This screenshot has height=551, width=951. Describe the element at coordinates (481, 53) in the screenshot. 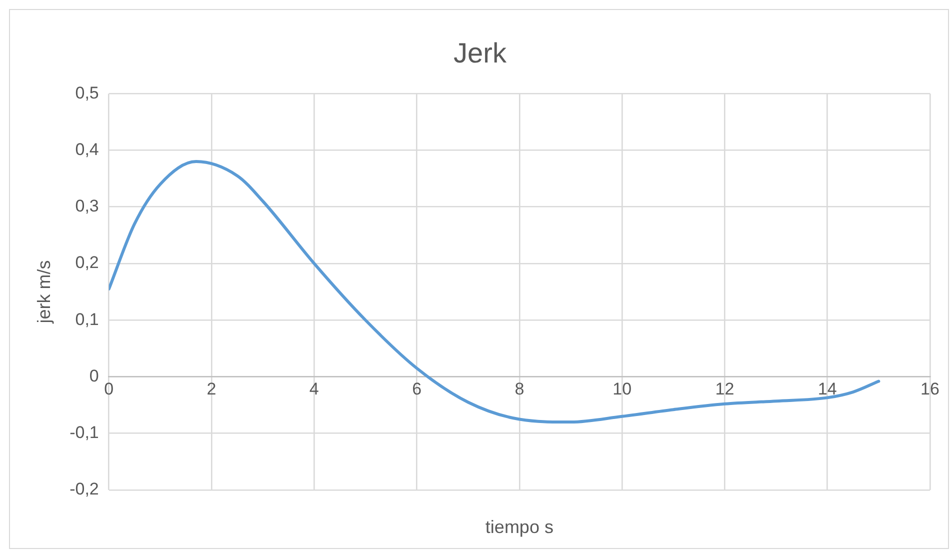

I see `chart-title: Jerk` at that location.